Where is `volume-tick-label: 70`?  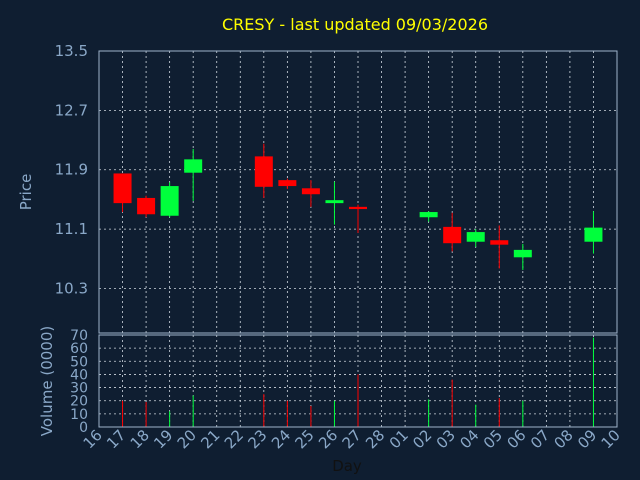 volume-tick-label: 70 is located at coordinates (79, 336).